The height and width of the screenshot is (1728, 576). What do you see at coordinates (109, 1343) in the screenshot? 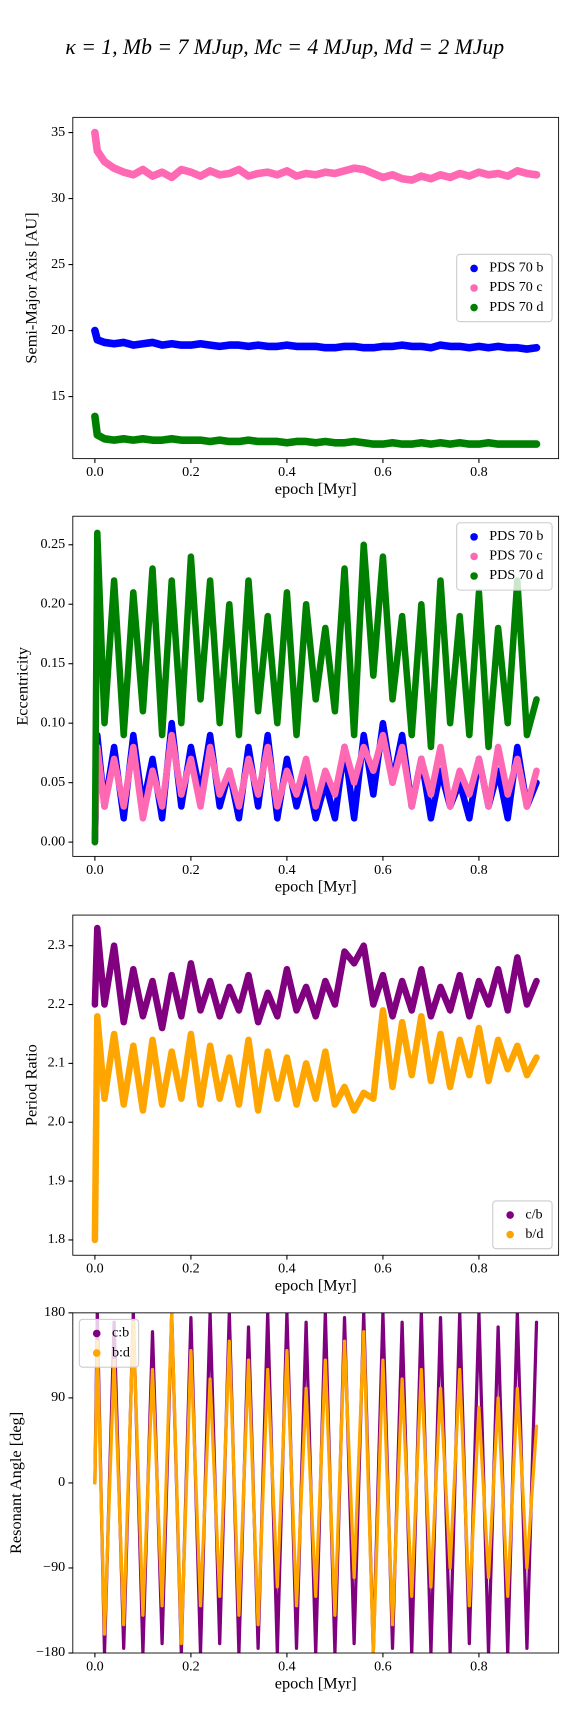
I see `legend: c:b b:d` at bounding box center [109, 1343].